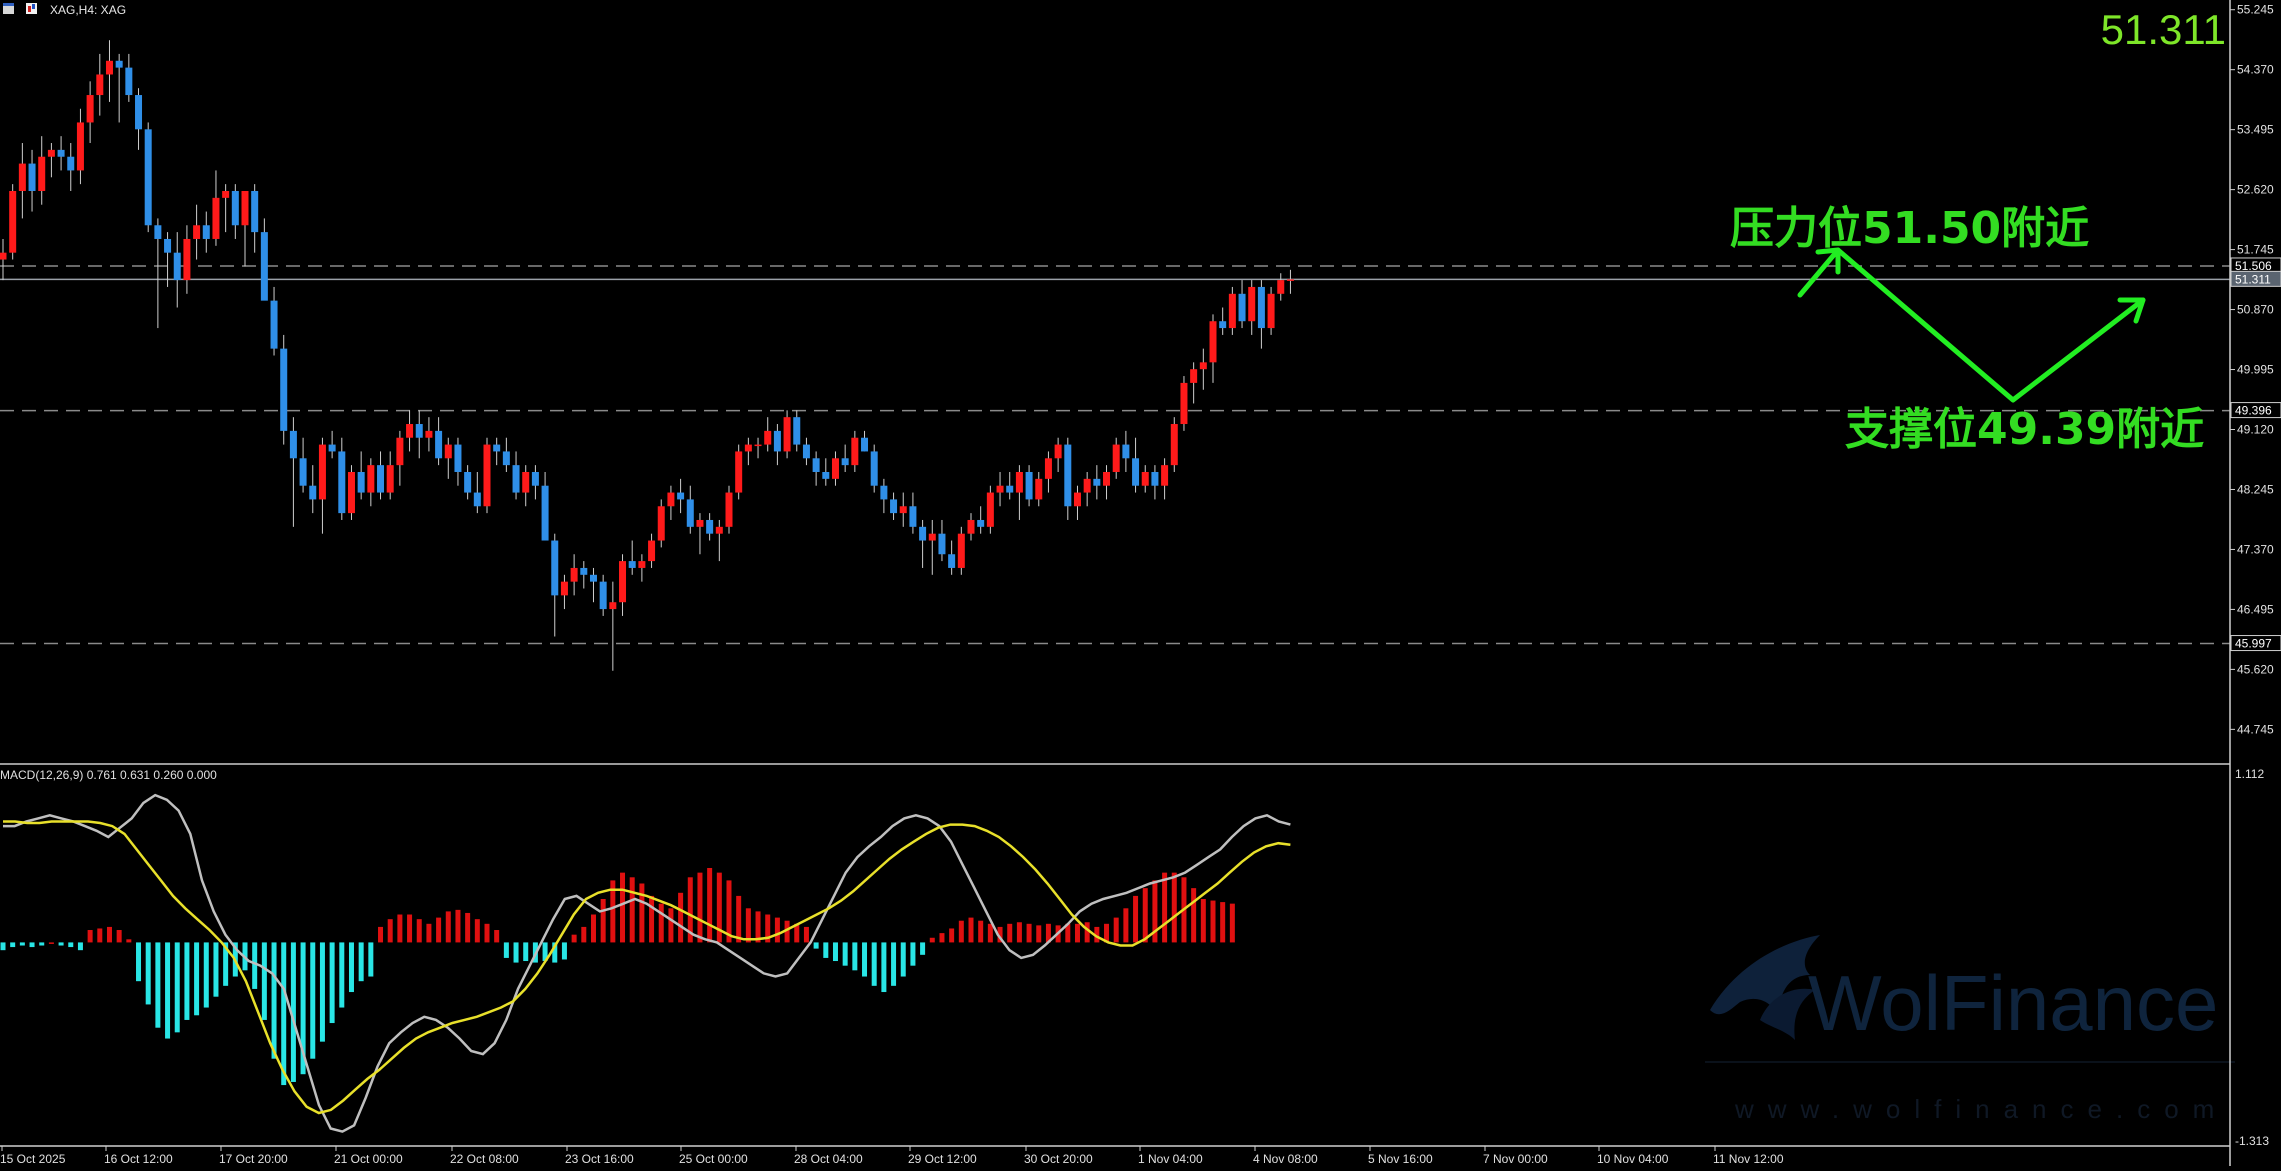 The height and width of the screenshot is (1171, 2281). Describe the element at coordinates (2255, 549) in the screenshot. I see `price-tick-label: 47.370` at that location.